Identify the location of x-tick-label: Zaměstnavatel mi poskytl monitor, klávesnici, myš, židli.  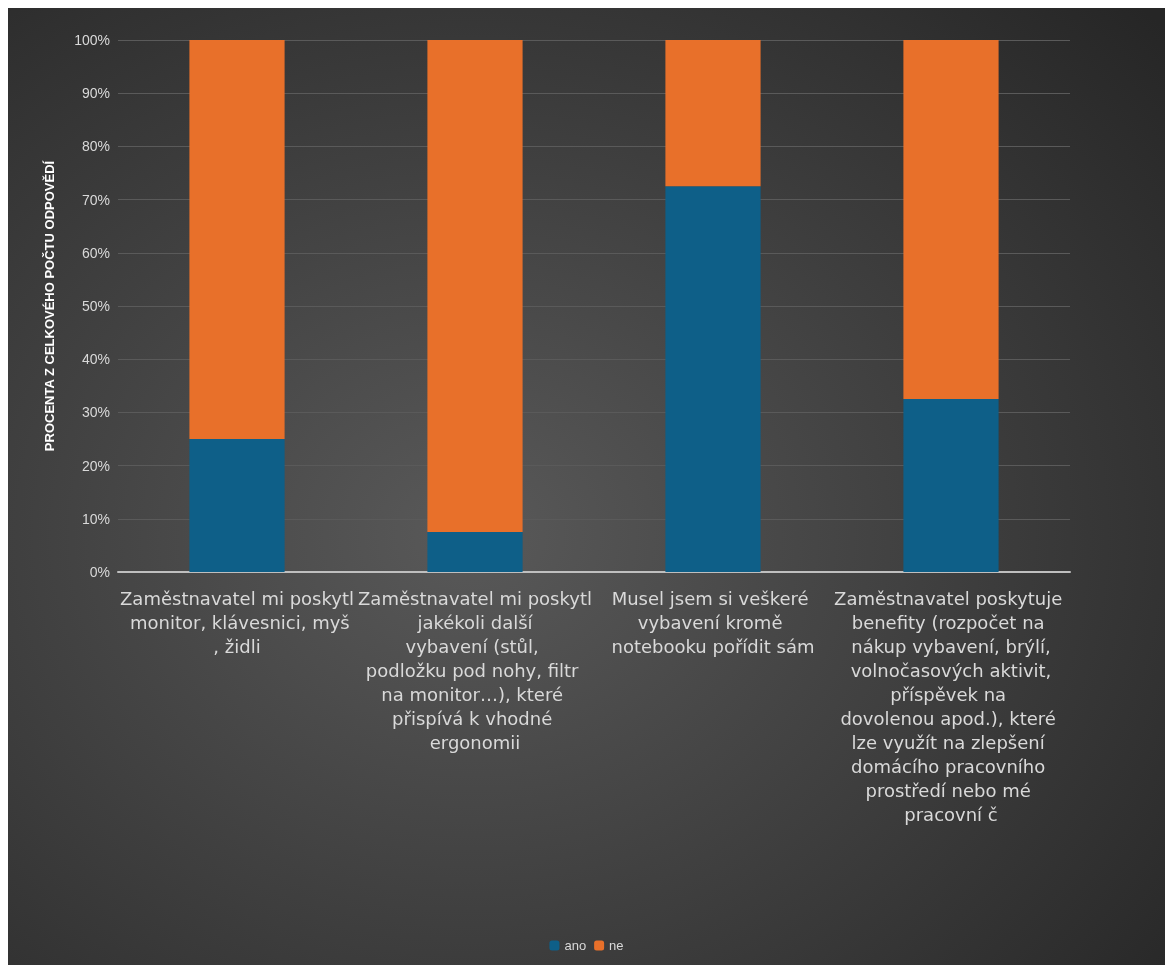
(237, 622).